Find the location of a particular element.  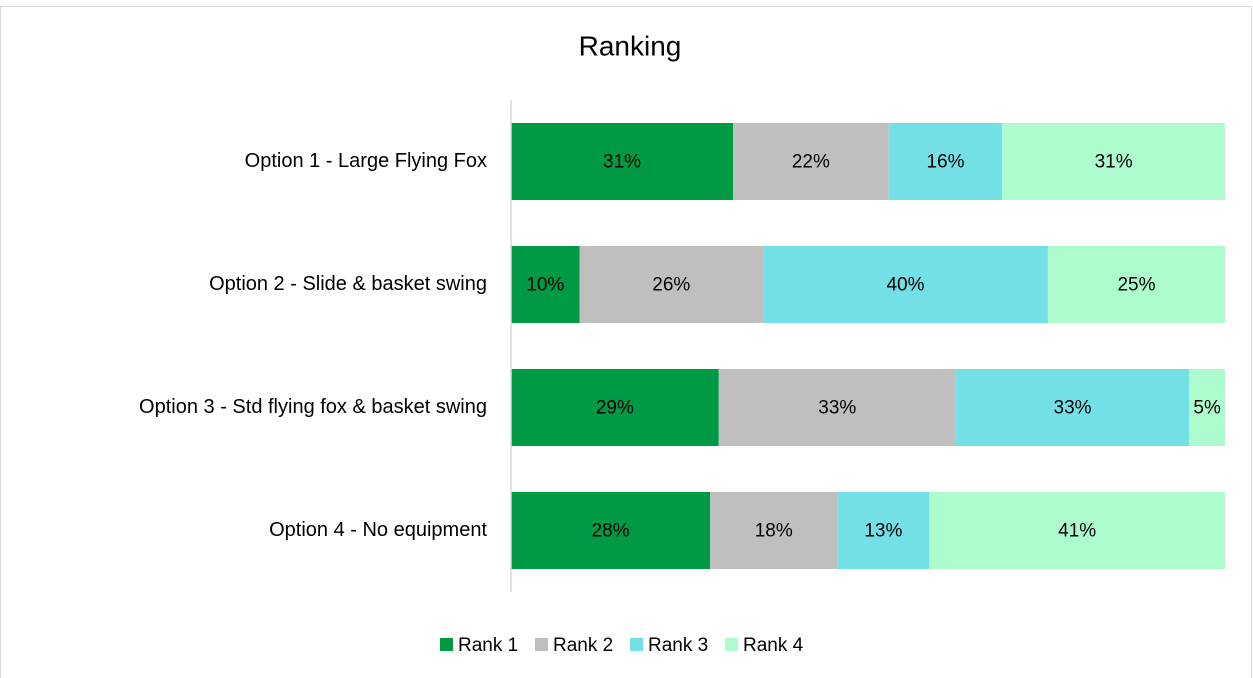

data-label: 22% is located at coordinates (811, 162).